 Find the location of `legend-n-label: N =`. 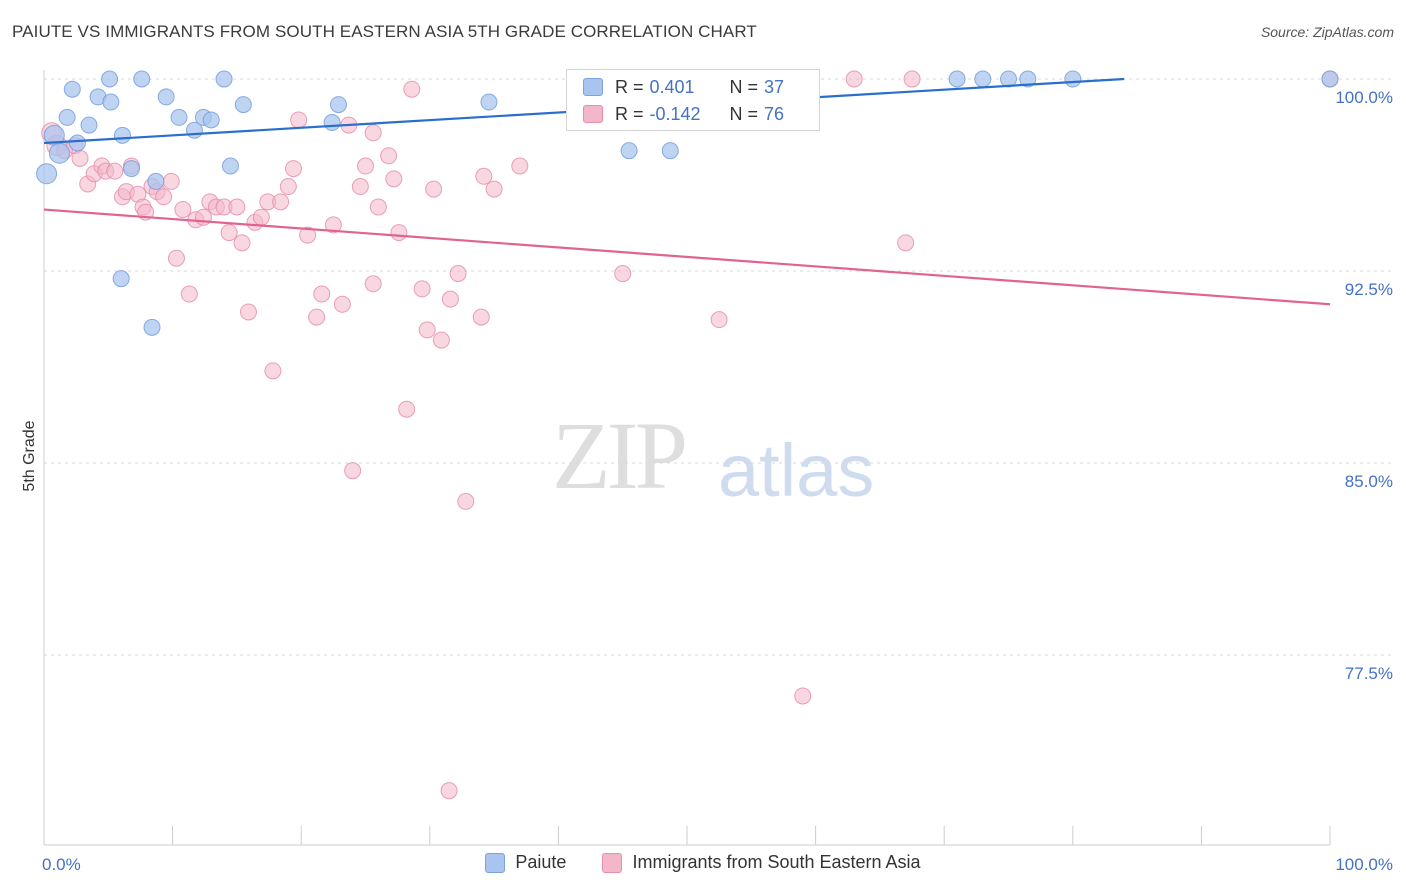

legend-n-label: N = is located at coordinates (744, 86).